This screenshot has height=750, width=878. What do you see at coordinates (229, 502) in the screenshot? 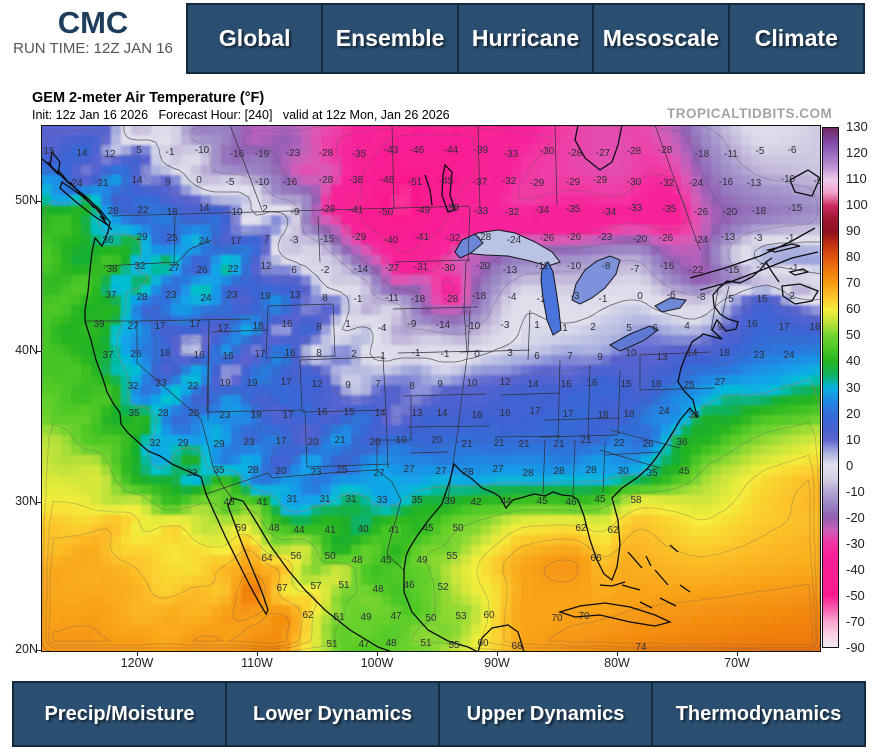
I see `svg-text: 48` at bounding box center [229, 502].